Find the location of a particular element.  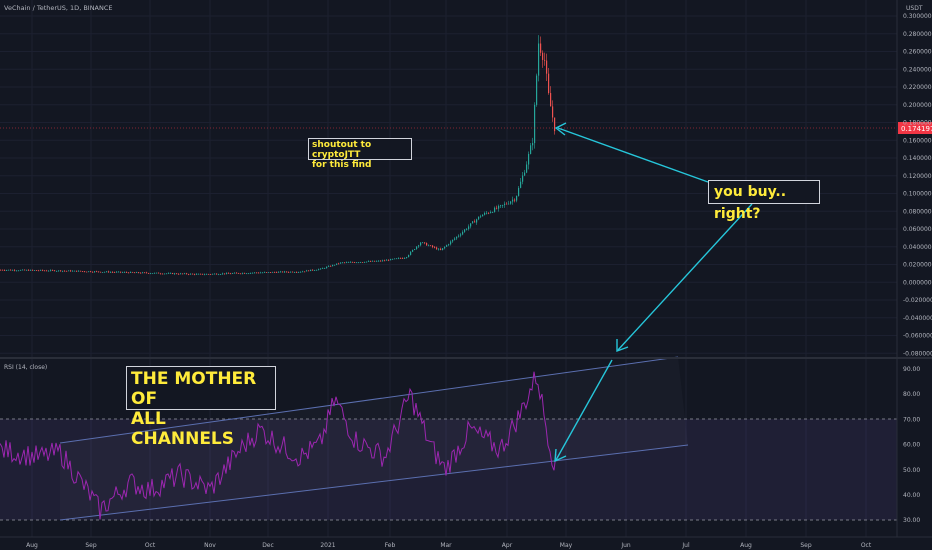

channels-line-2: ALL CHANNELS is located at coordinates (183, 429).